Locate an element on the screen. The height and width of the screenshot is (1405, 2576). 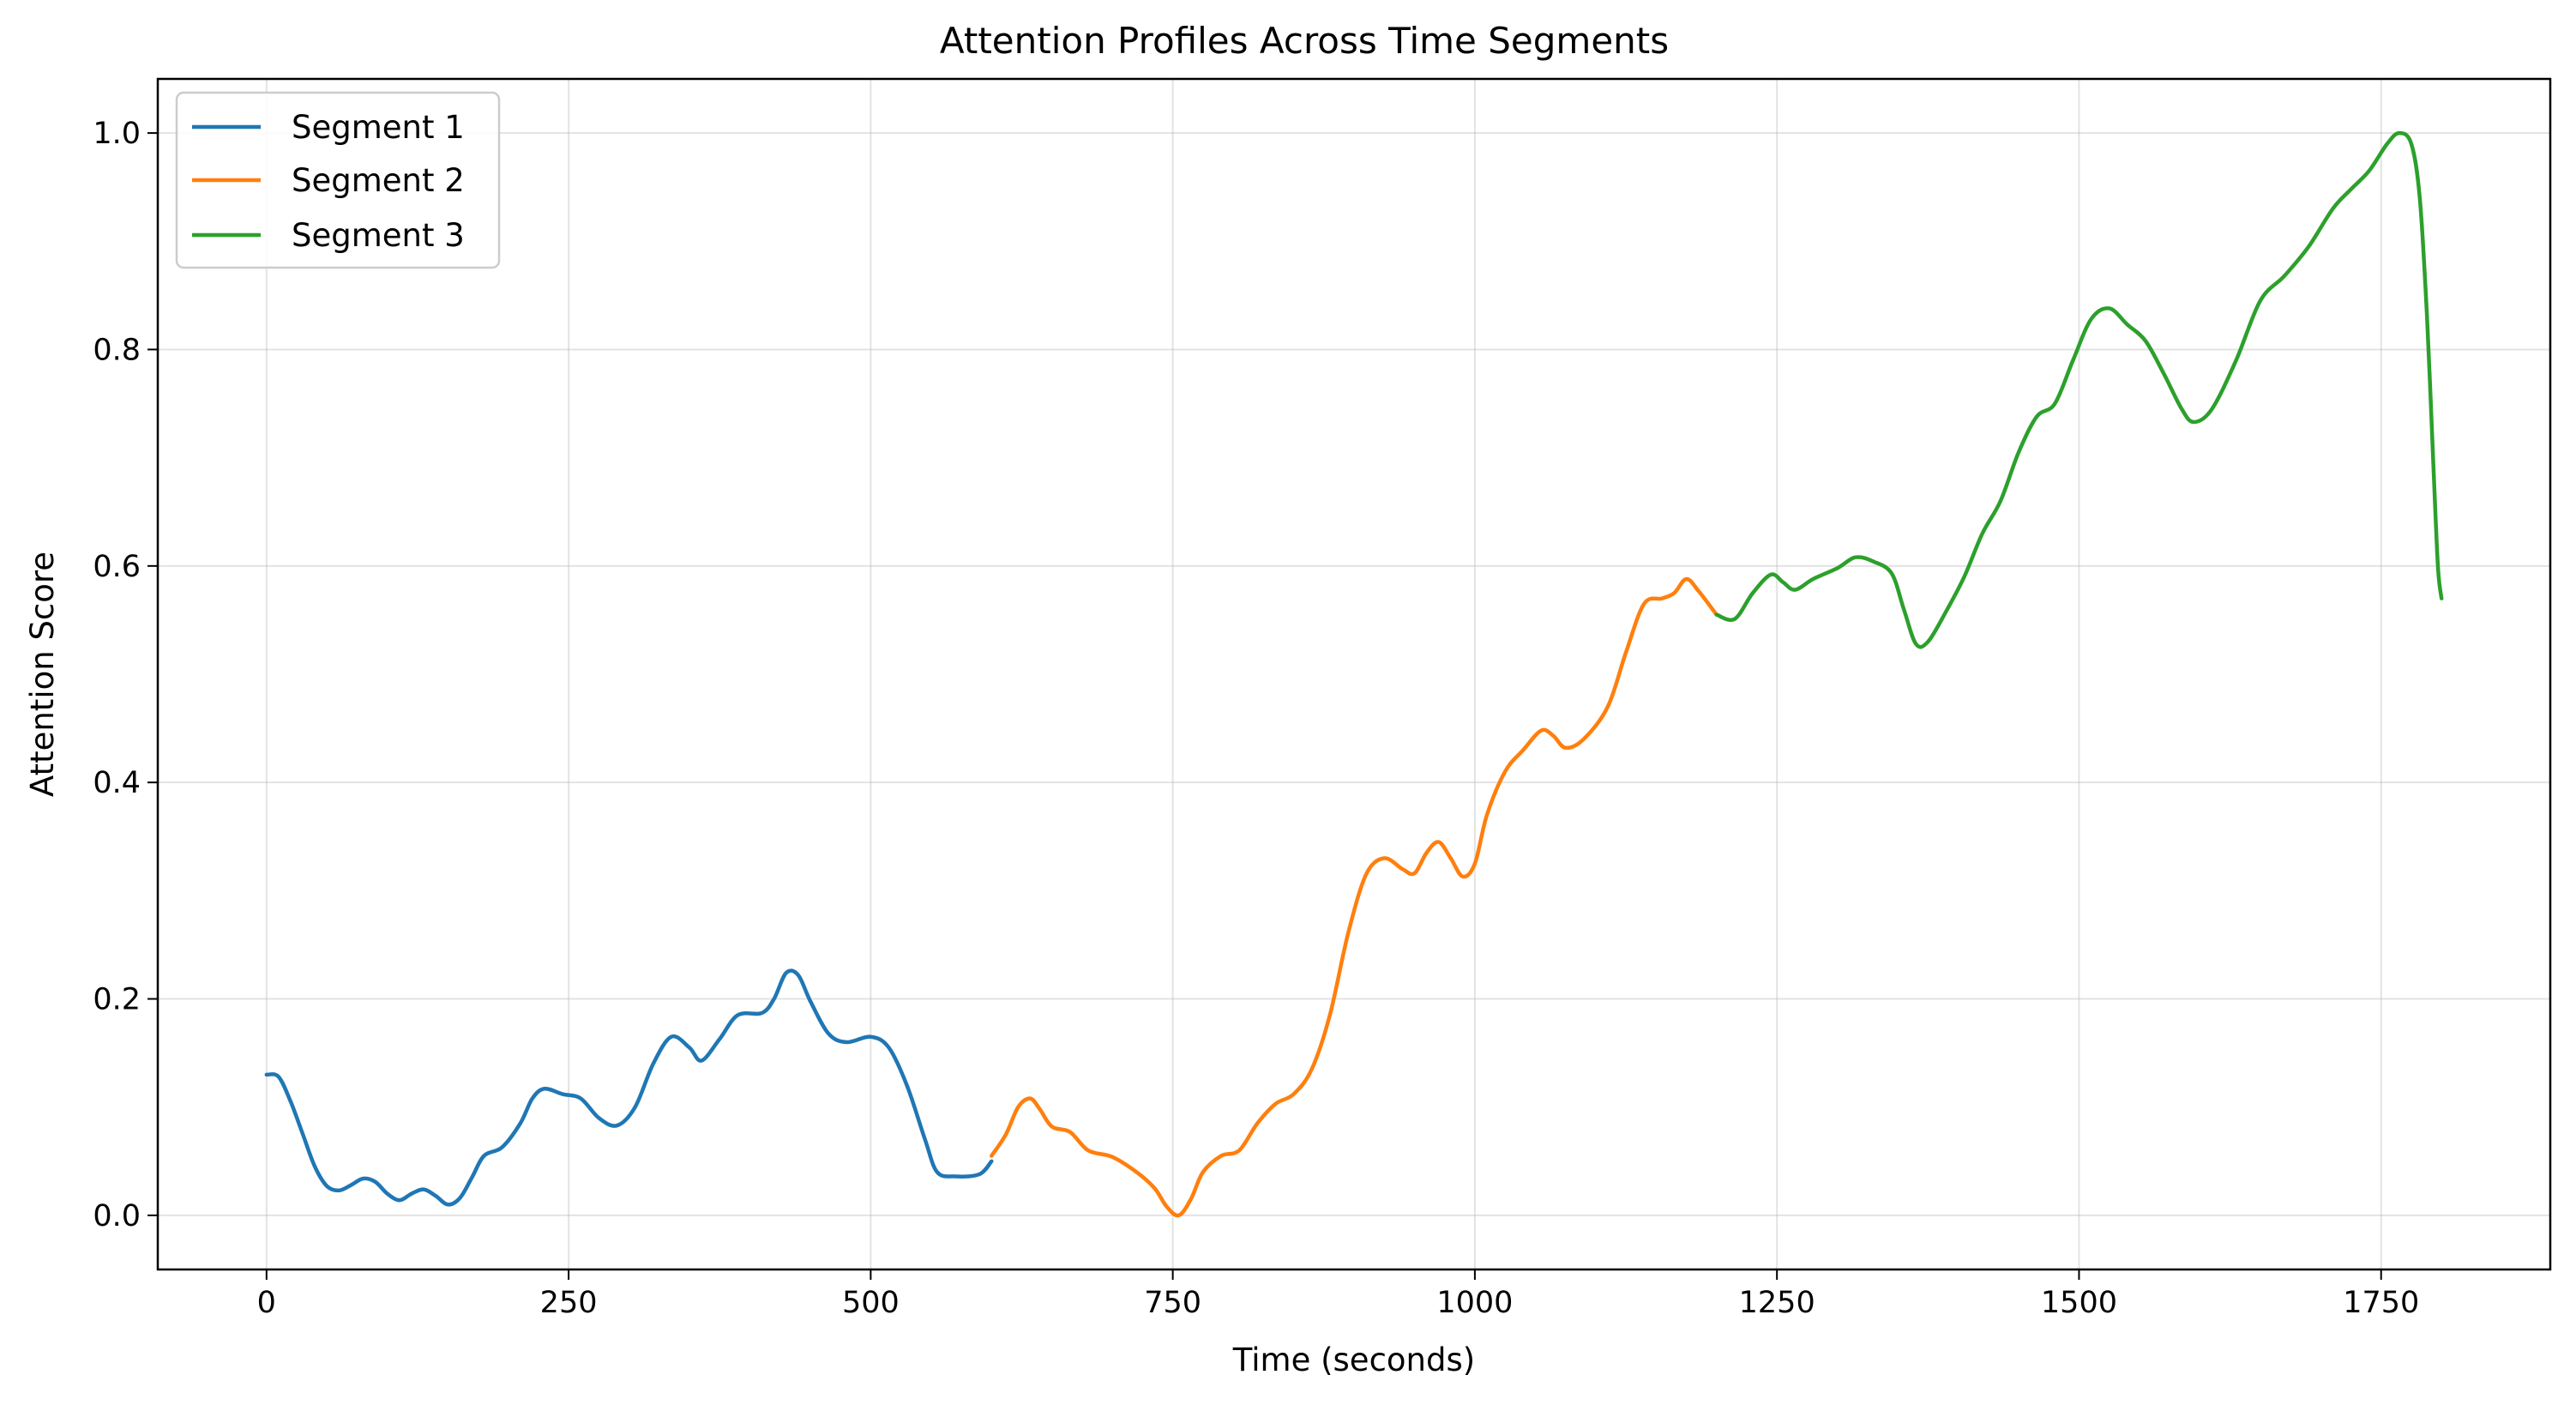
y-tick-label: 1.0 is located at coordinates (117, 134).